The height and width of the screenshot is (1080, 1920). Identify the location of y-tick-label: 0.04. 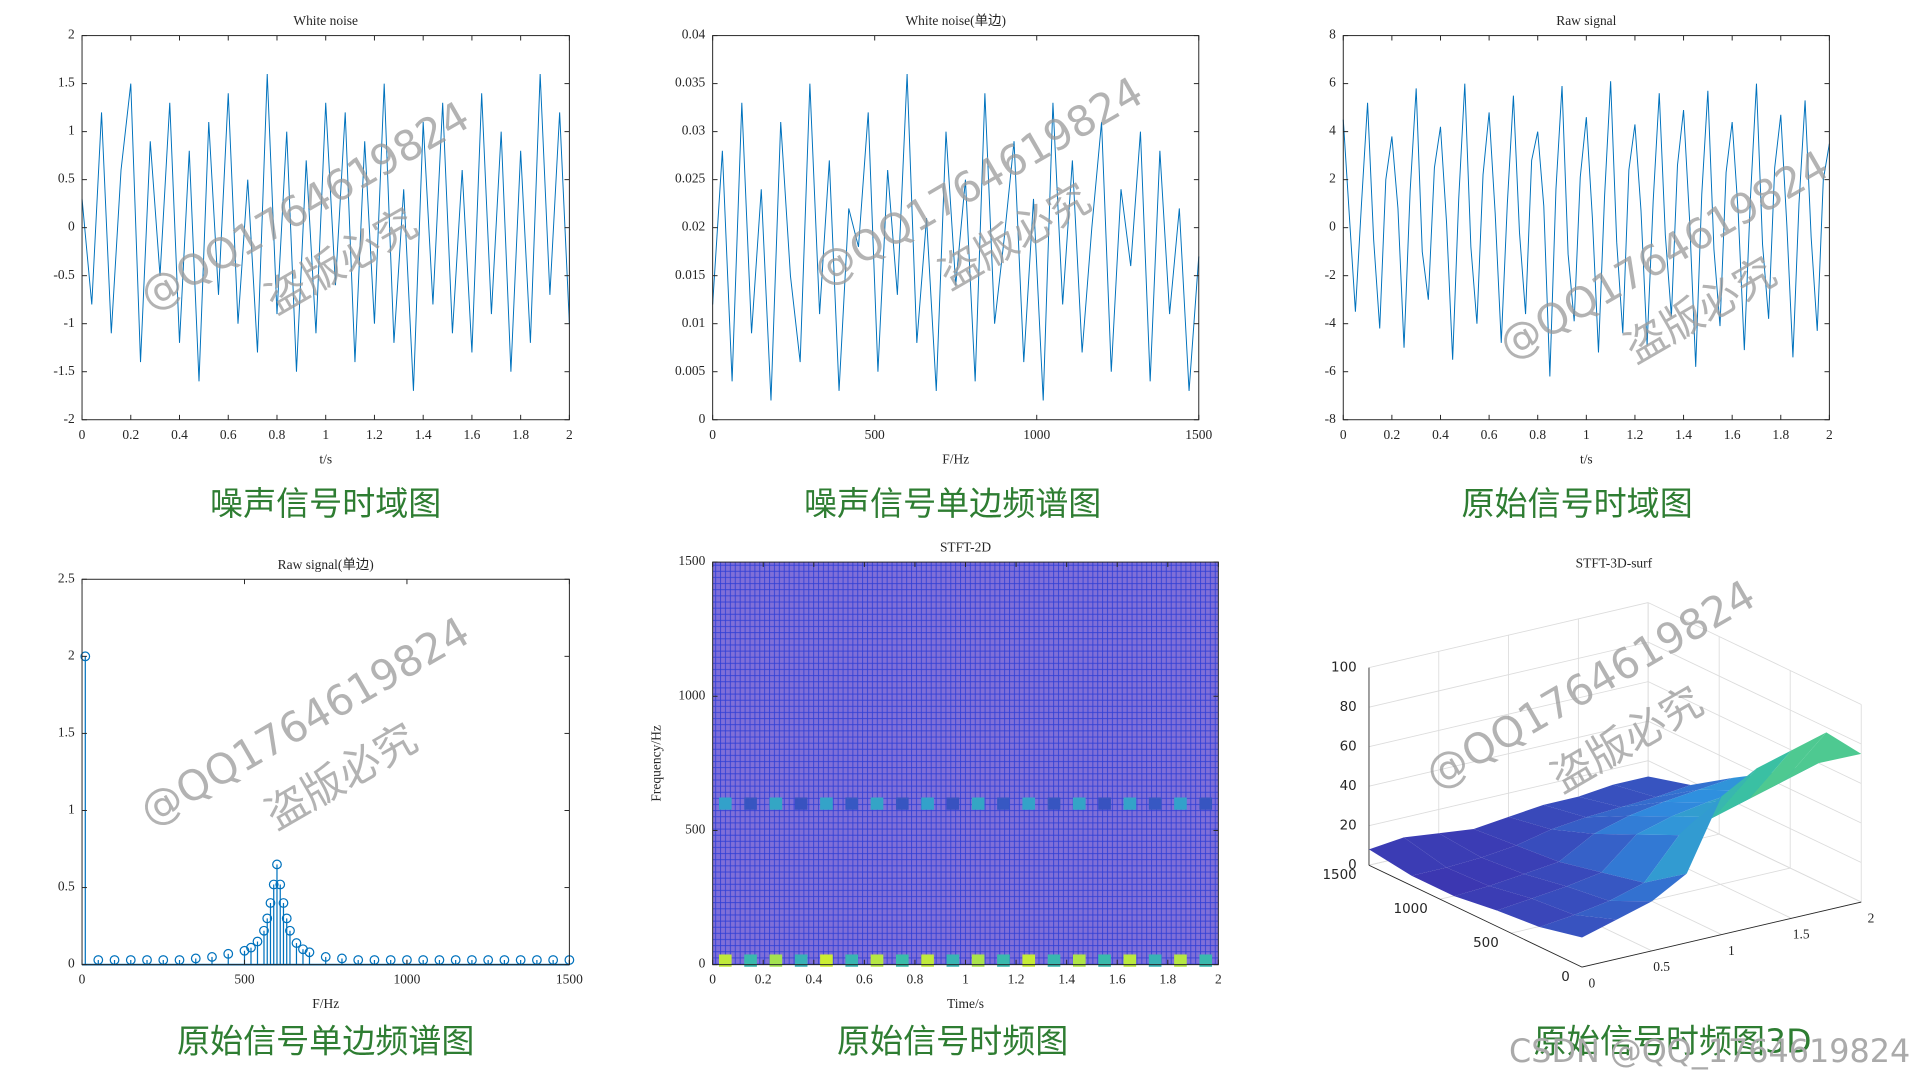
(694, 34).